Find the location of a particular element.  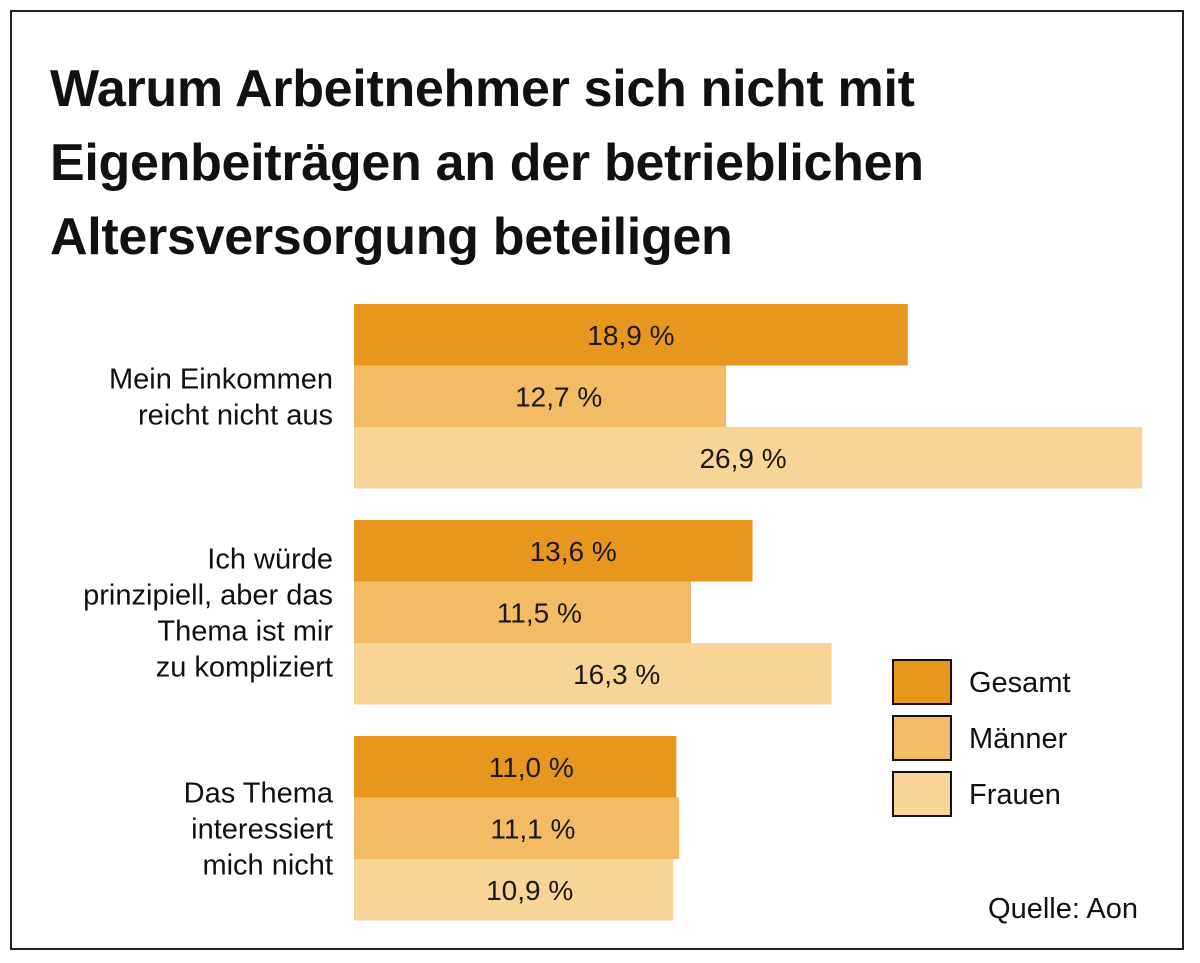

bar-value-label: 26,9 % is located at coordinates (742, 458).